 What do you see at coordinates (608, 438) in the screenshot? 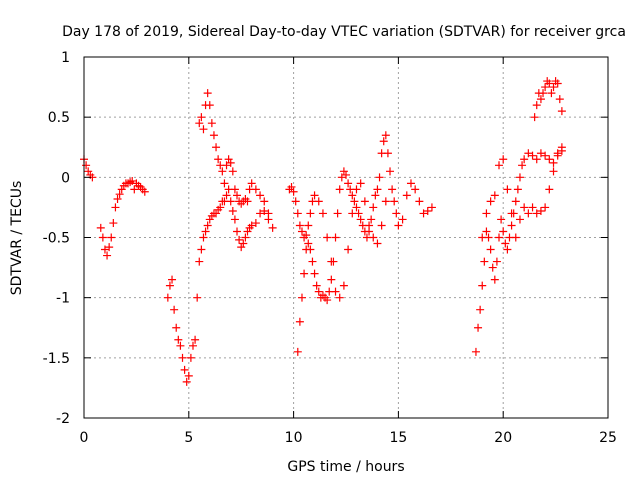
I see `x-tick-label: 25` at bounding box center [608, 438].